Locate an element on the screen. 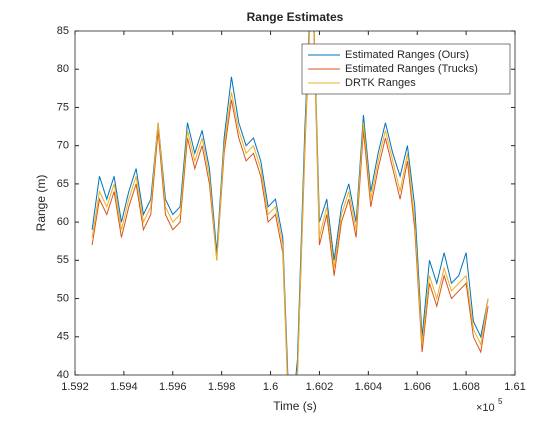  chart-title: Range Estimates is located at coordinates (295, 17).